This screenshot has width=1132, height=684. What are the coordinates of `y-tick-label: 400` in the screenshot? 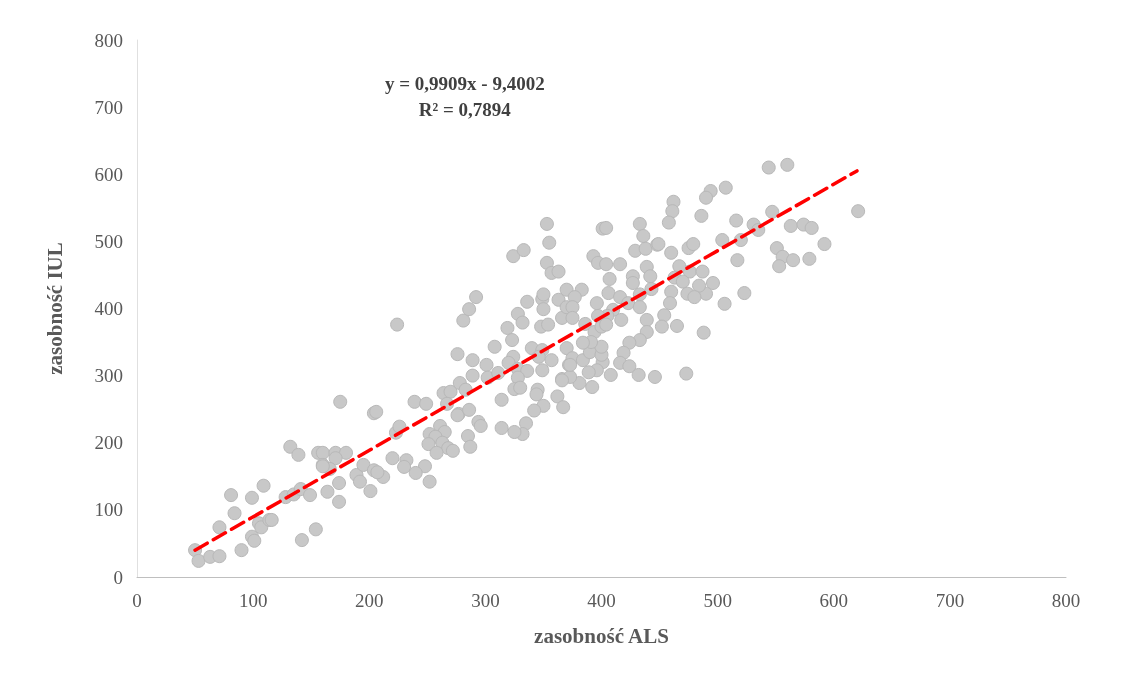 It's located at (108, 308).